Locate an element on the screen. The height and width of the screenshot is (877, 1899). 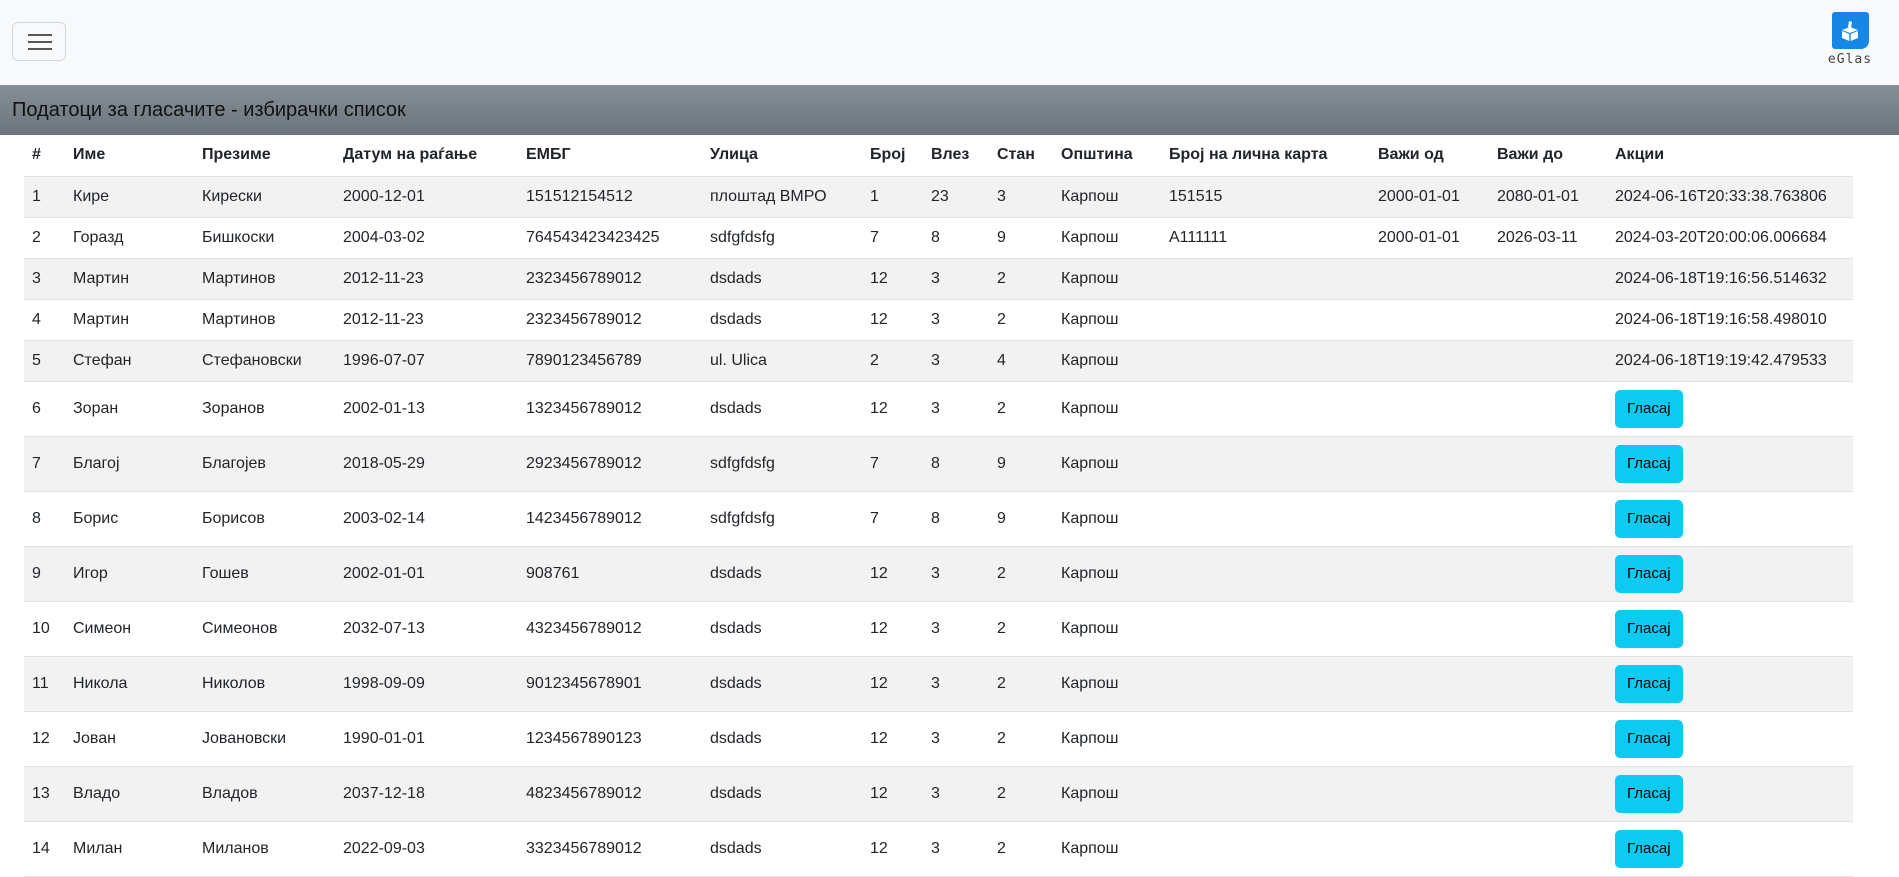
cell-birth-date: 1998-09-09 is located at coordinates (426, 684).